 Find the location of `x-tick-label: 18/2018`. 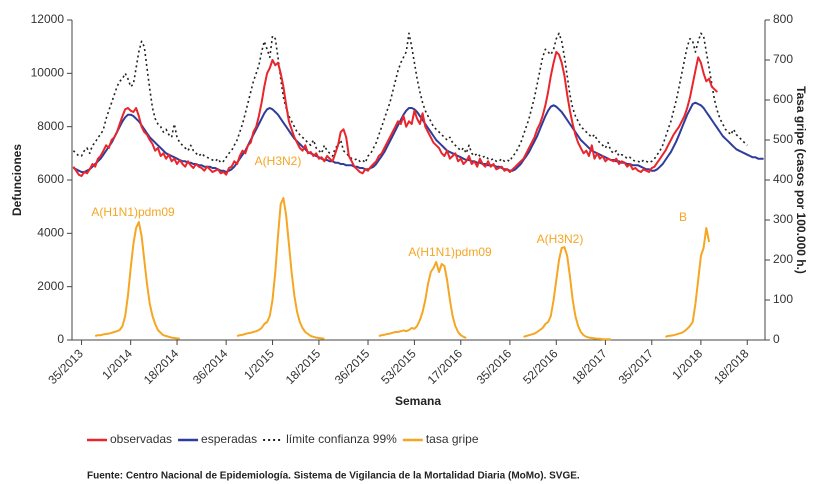

x-tick-label: 18/2018 is located at coordinates (731, 366).